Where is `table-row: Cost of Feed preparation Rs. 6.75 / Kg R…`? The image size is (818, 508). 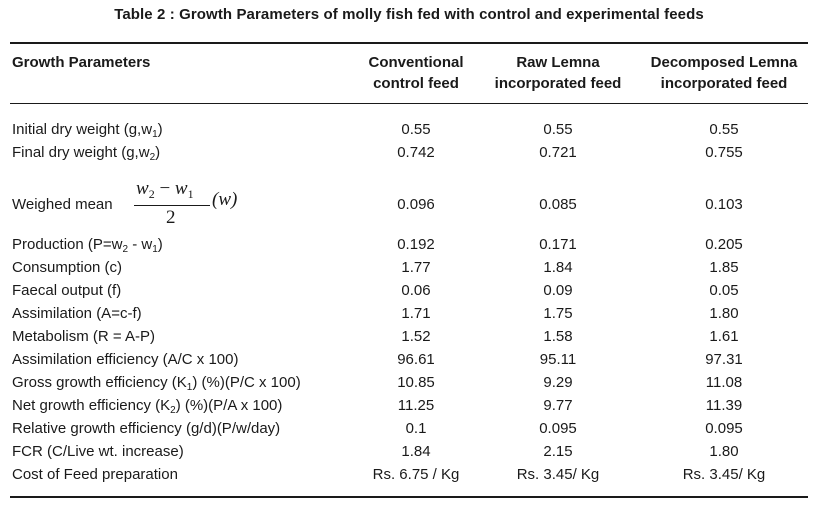
table-row: Cost of Feed preparation Rs. 6.75 / Kg R… is located at coordinates (409, 477).